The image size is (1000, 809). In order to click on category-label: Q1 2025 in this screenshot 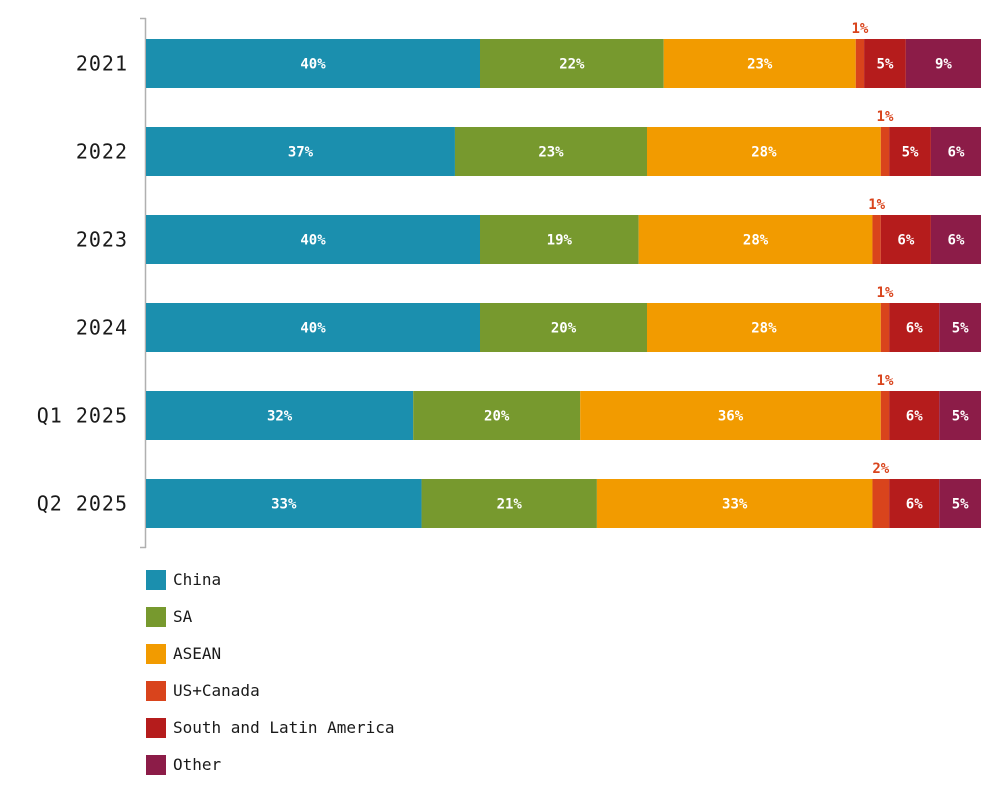, I will do `click(82, 416)`.